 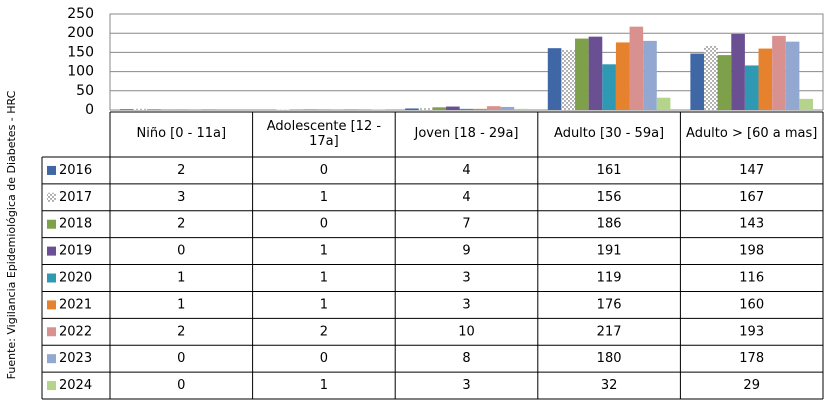 I want to click on table-value: 180, so click(x=609, y=358).